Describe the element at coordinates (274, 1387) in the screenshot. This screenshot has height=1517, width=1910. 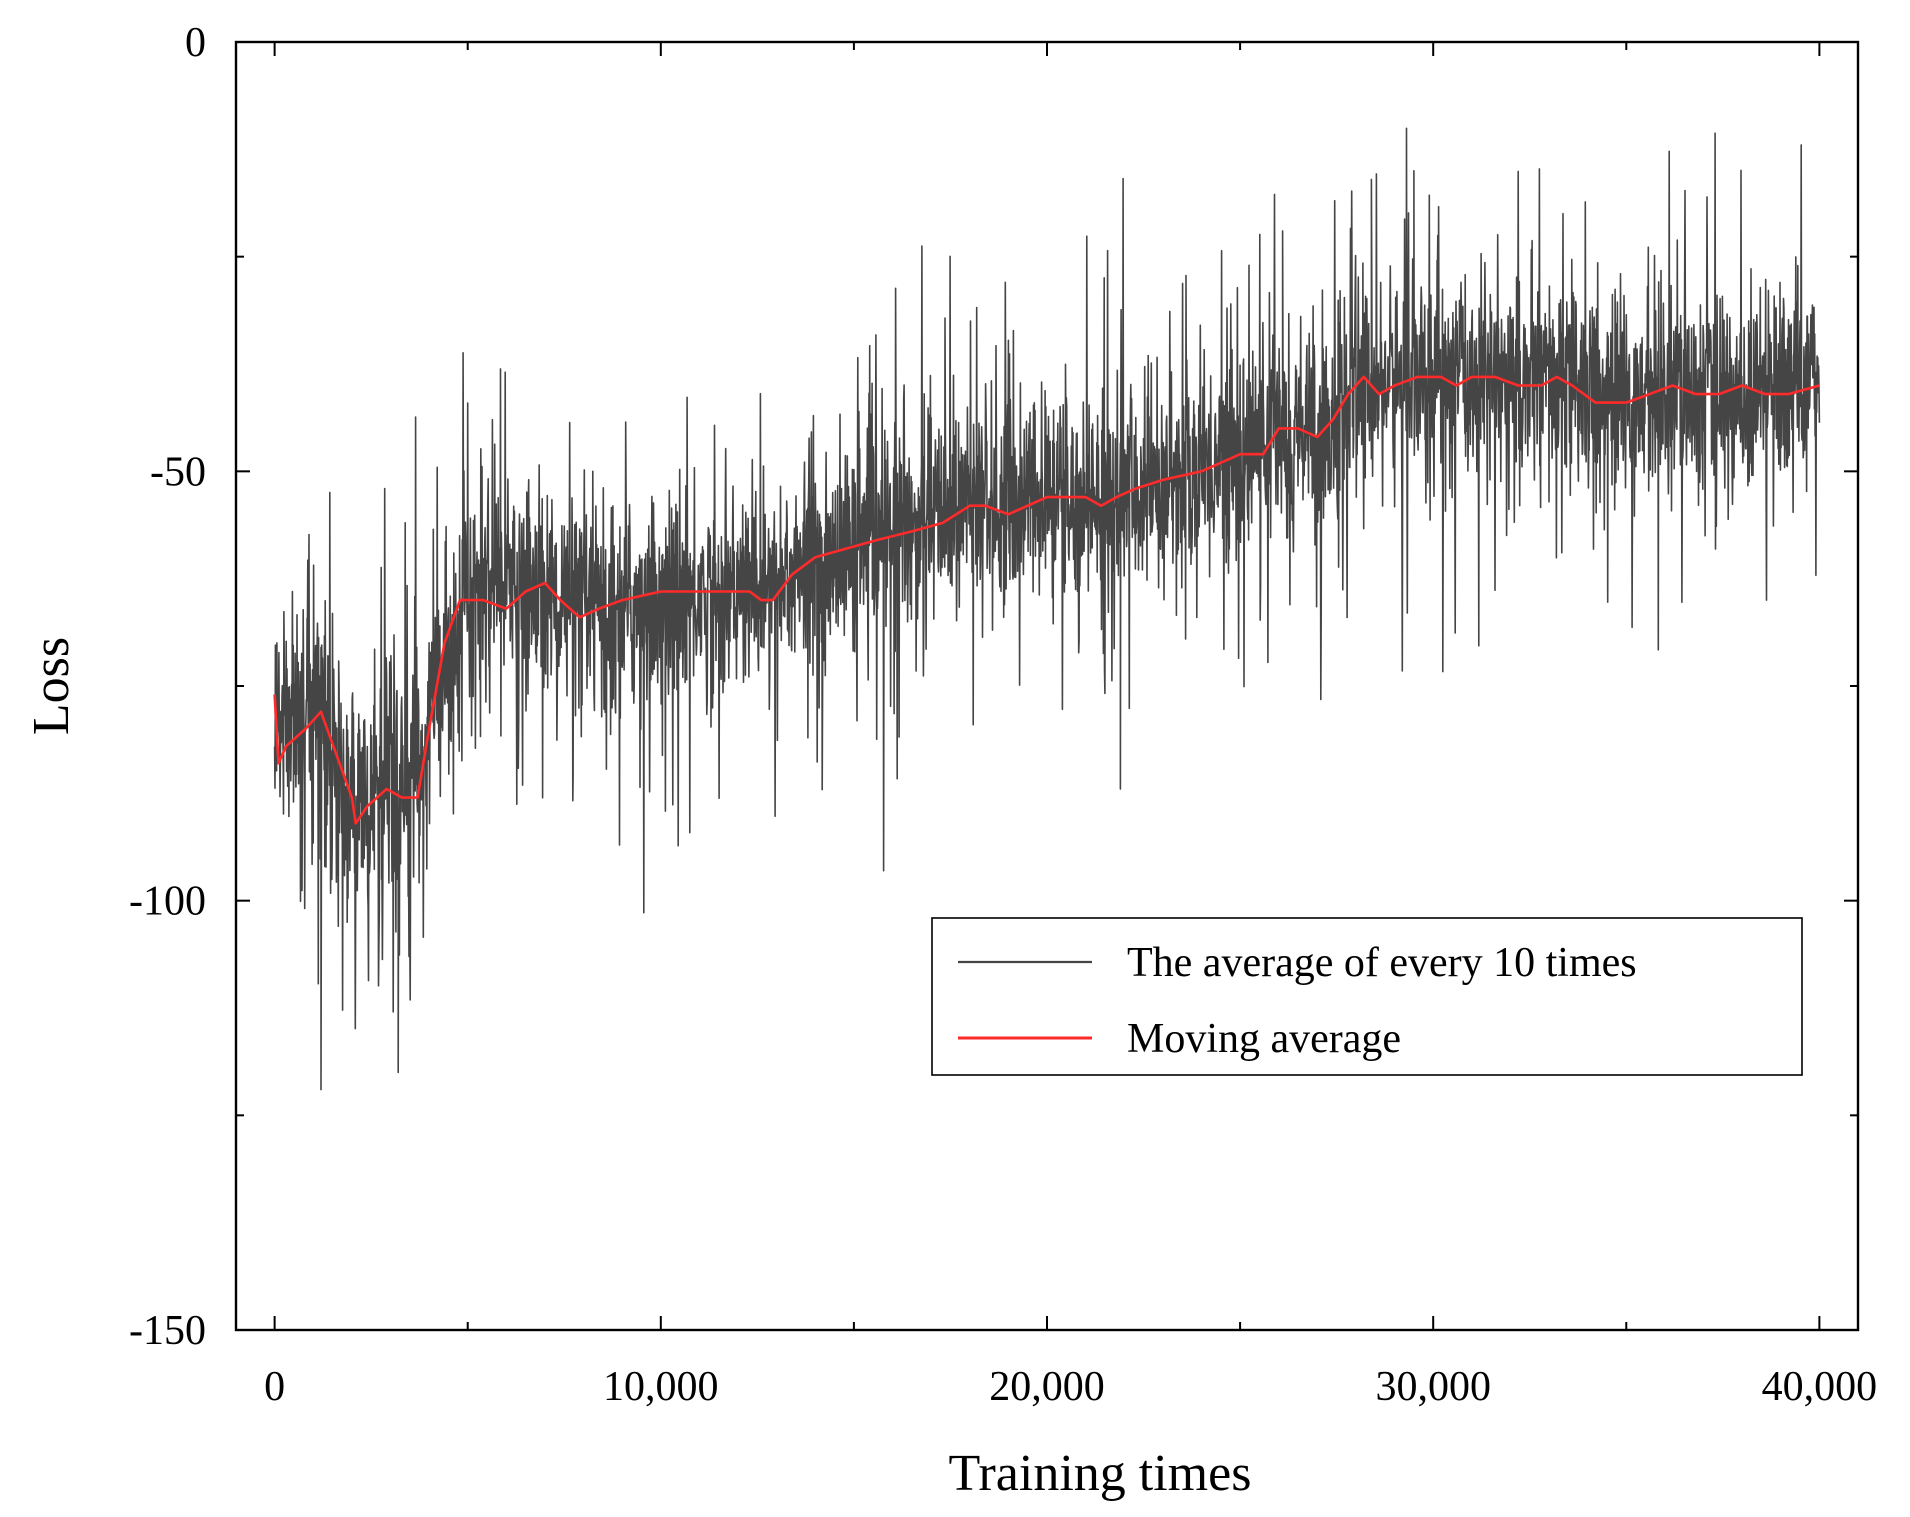
I see `x-tick-label: 0` at that location.